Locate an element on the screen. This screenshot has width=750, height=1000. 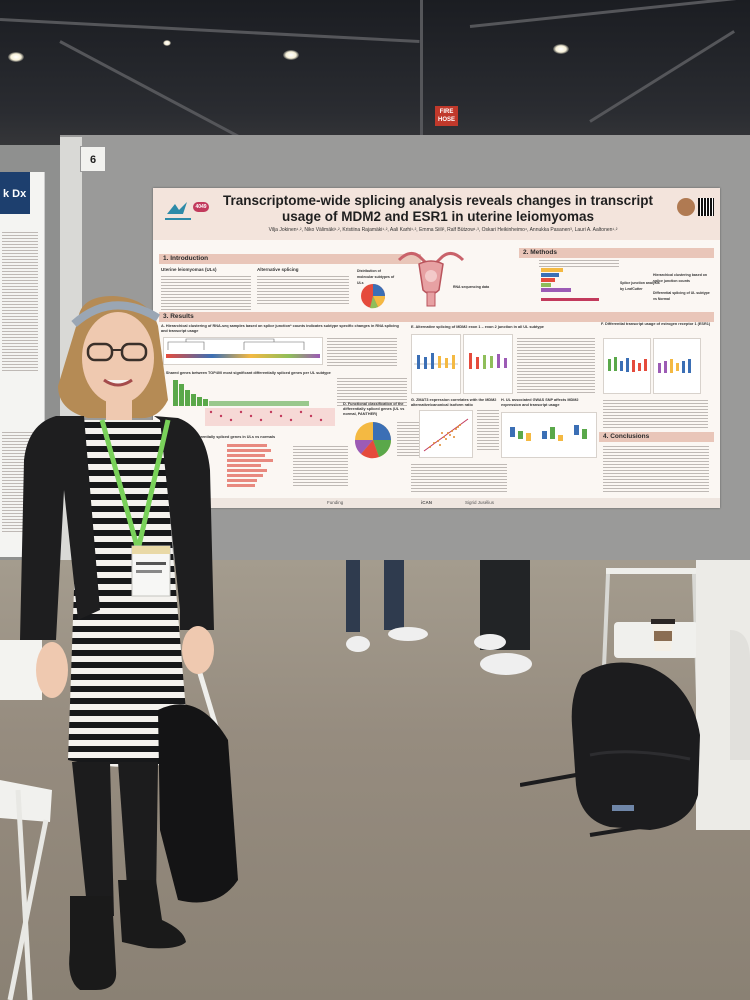
subhead-rna-seq: RNA sequencing data is located at coordinates (471, 287).